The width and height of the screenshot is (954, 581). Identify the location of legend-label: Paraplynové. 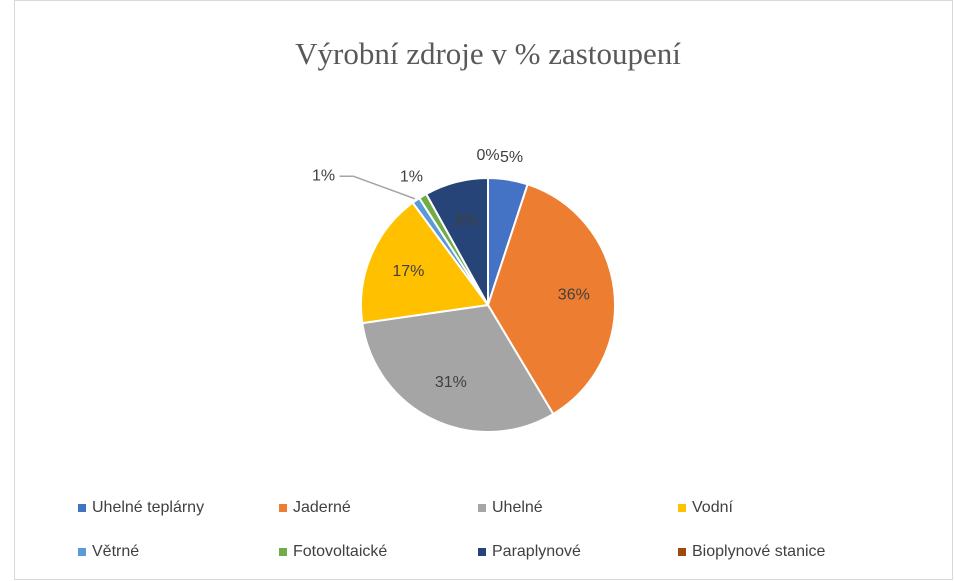
(536, 551).